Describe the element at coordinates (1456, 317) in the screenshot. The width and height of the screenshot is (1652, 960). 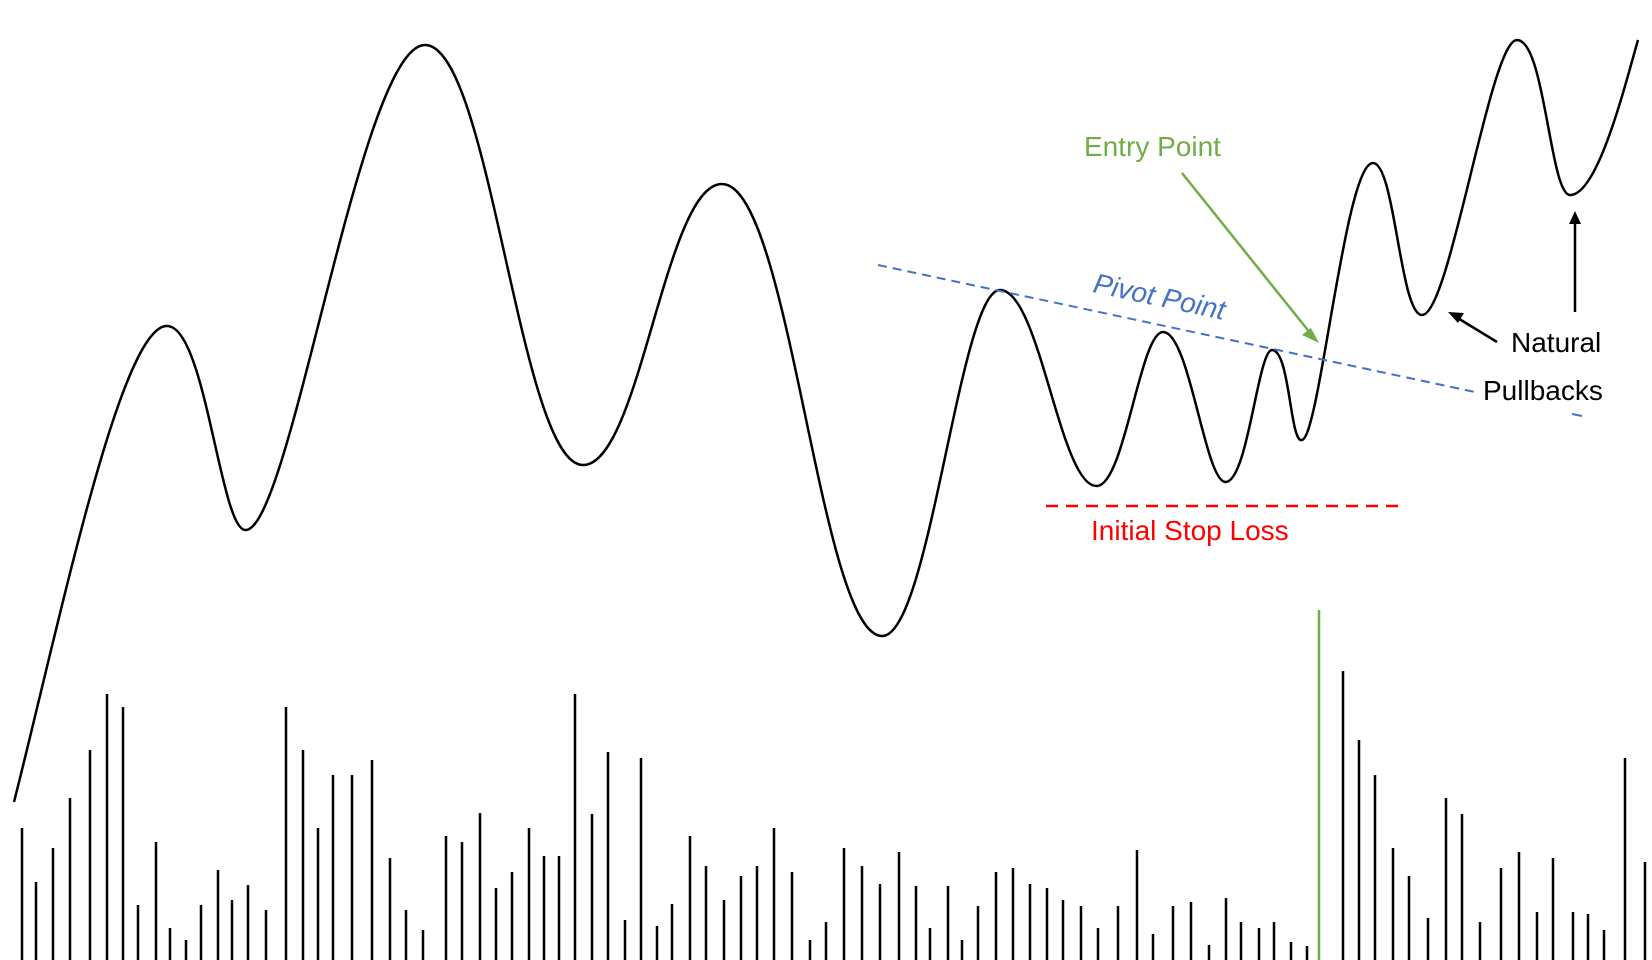
I see `pullback-arrow-left-head` at that location.